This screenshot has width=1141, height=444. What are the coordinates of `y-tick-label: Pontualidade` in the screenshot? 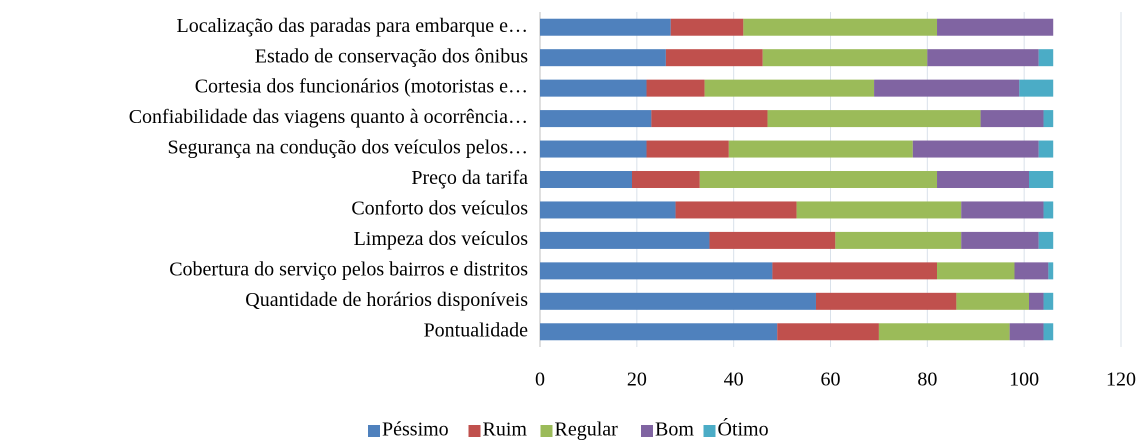 It's located at (476, 330).